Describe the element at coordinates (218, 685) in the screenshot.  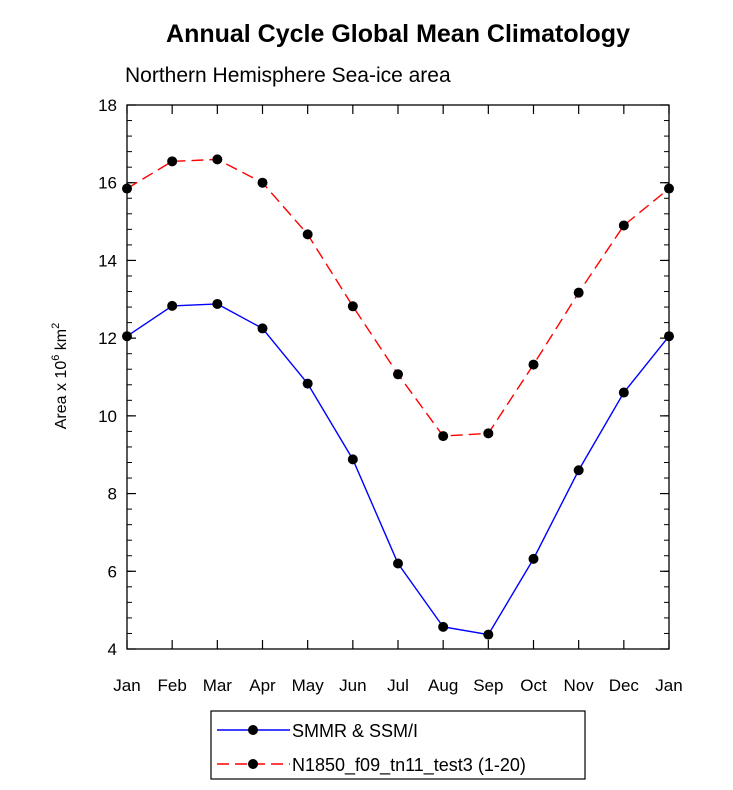
I see `x-tick-label: Mar` at that location.